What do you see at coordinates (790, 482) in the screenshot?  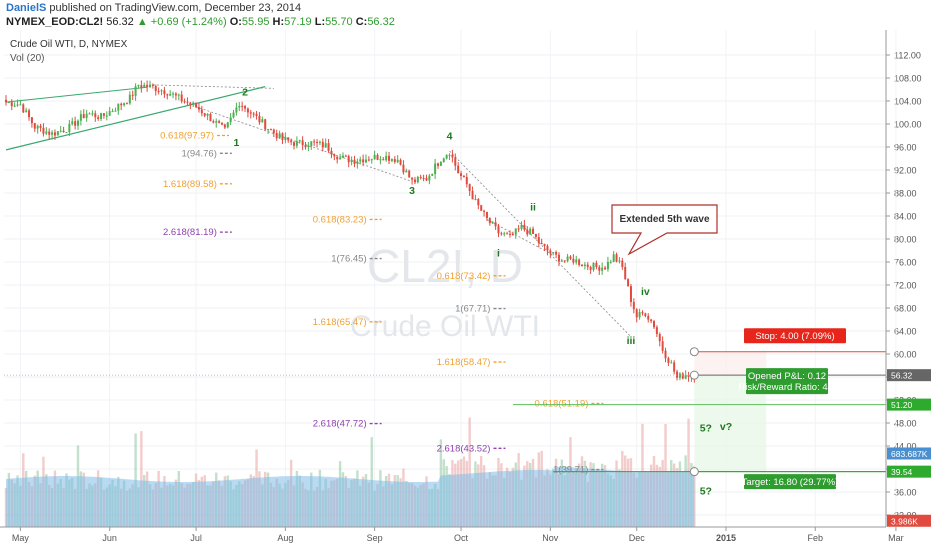 I see `target-label-box` at bounding box center [790, 482].